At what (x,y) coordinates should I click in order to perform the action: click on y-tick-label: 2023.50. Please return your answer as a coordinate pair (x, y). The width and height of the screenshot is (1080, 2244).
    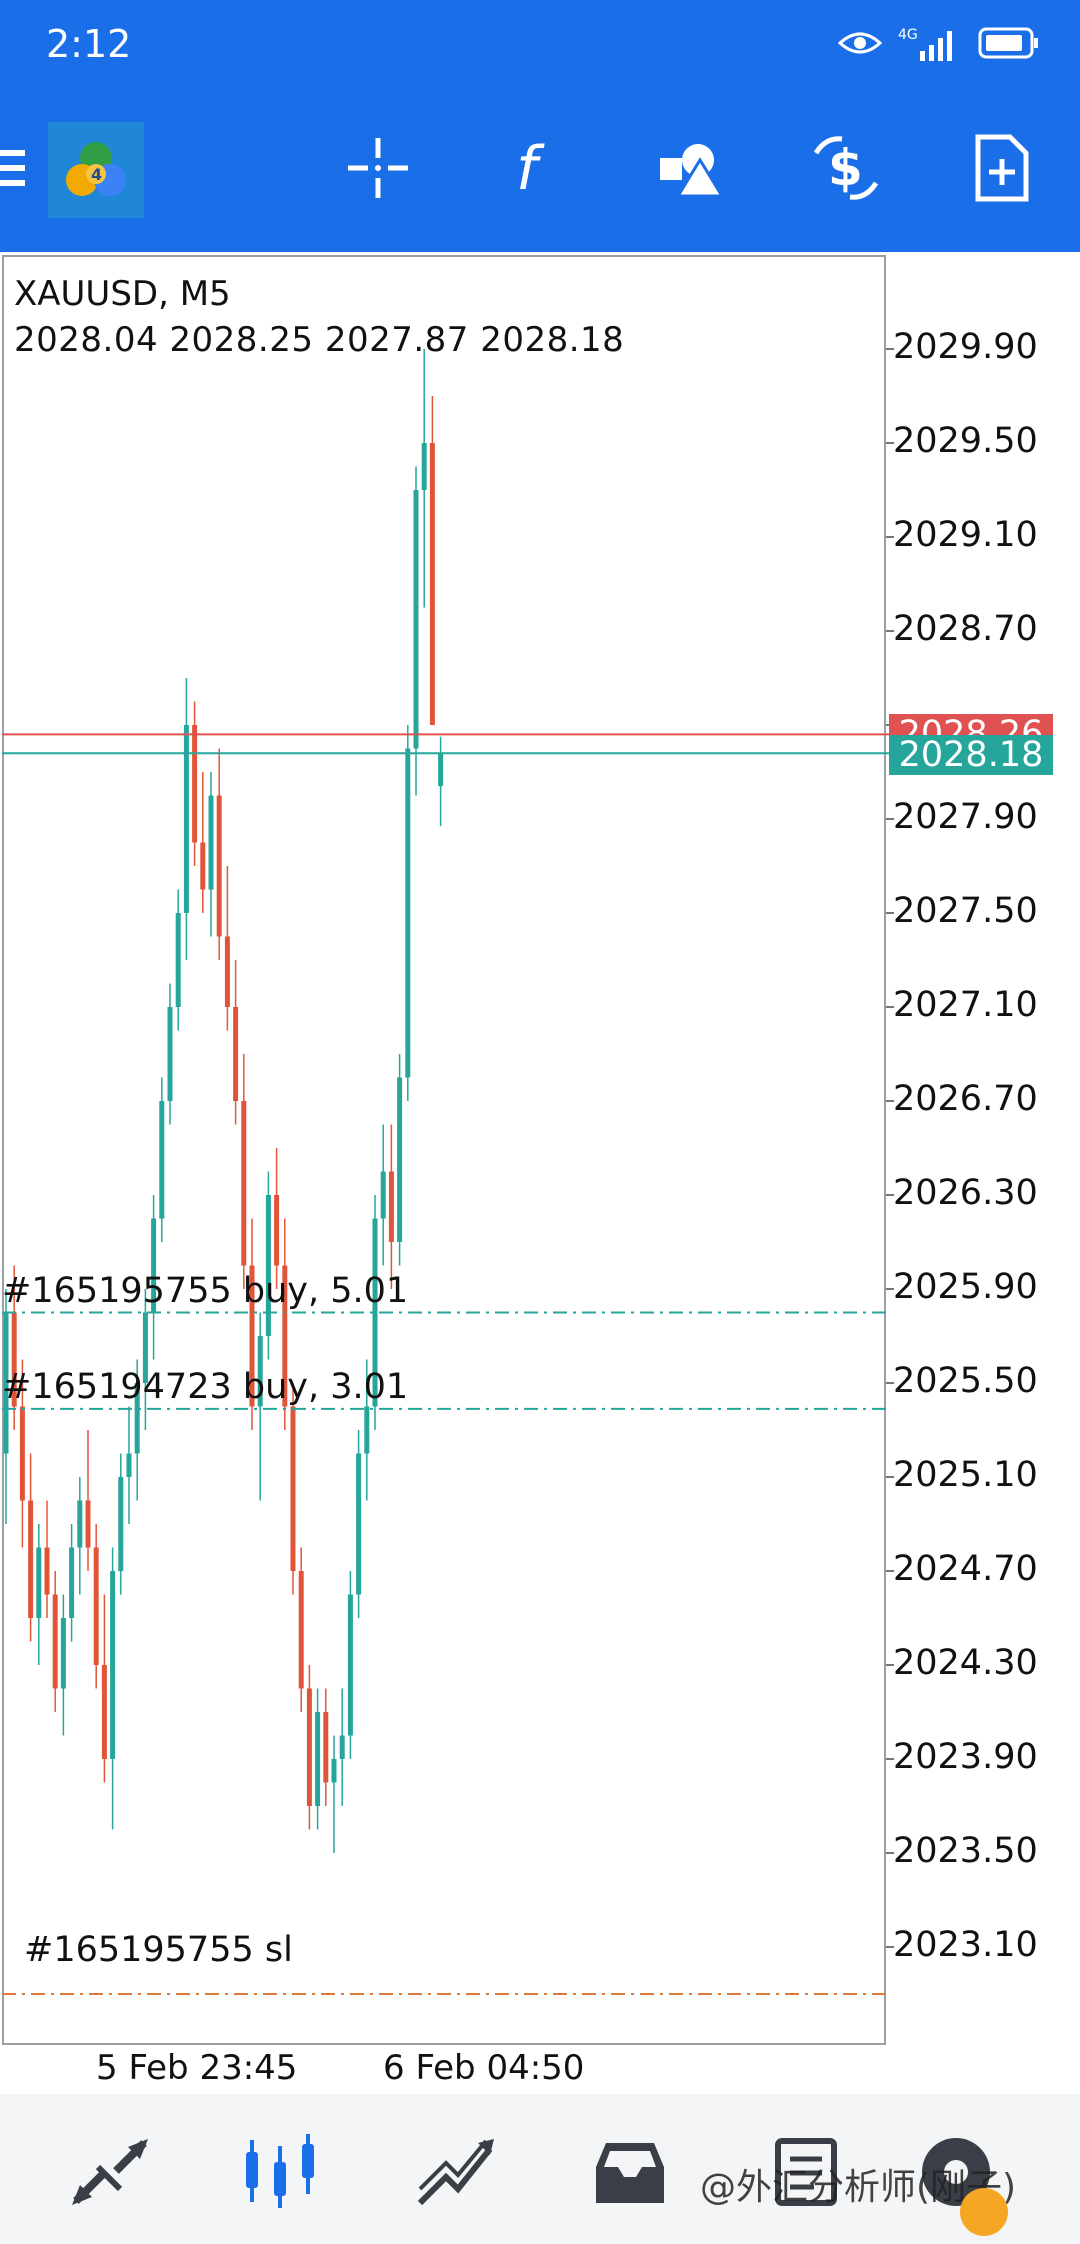
    Looking at the image, I should click on (965, 1851).